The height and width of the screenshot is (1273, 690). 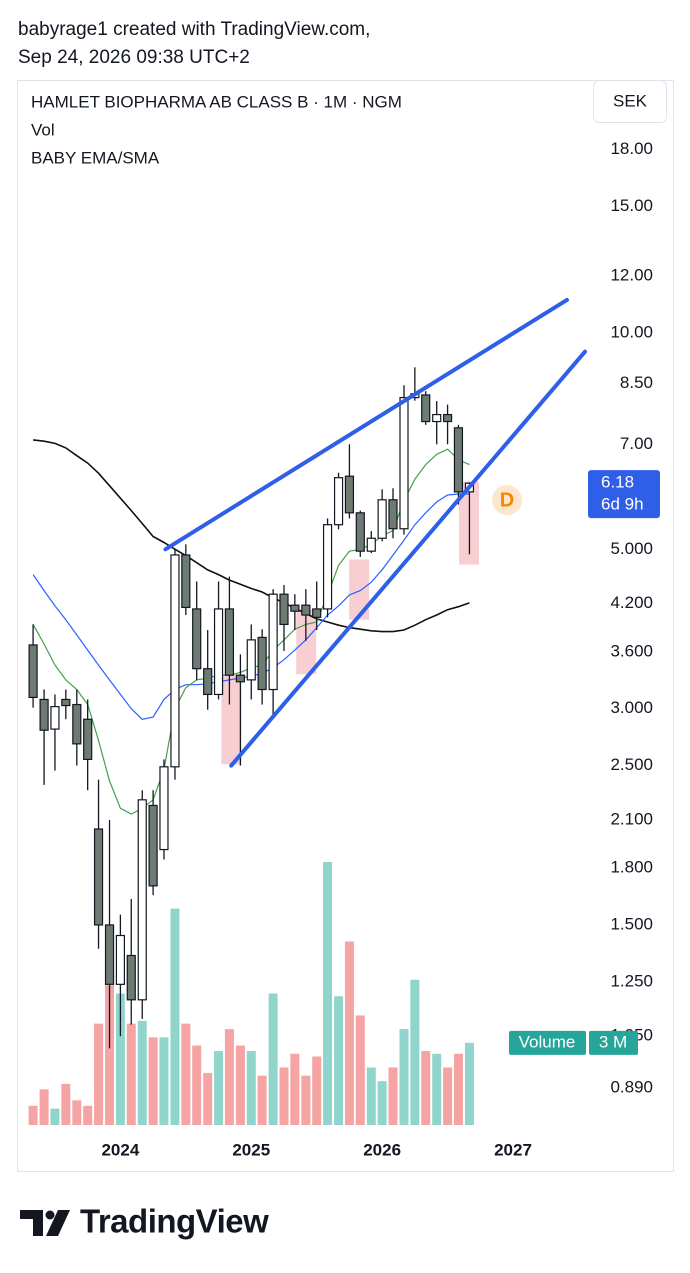 I want to click on y-tick-label: 1.500, so click(x=631, y=923).